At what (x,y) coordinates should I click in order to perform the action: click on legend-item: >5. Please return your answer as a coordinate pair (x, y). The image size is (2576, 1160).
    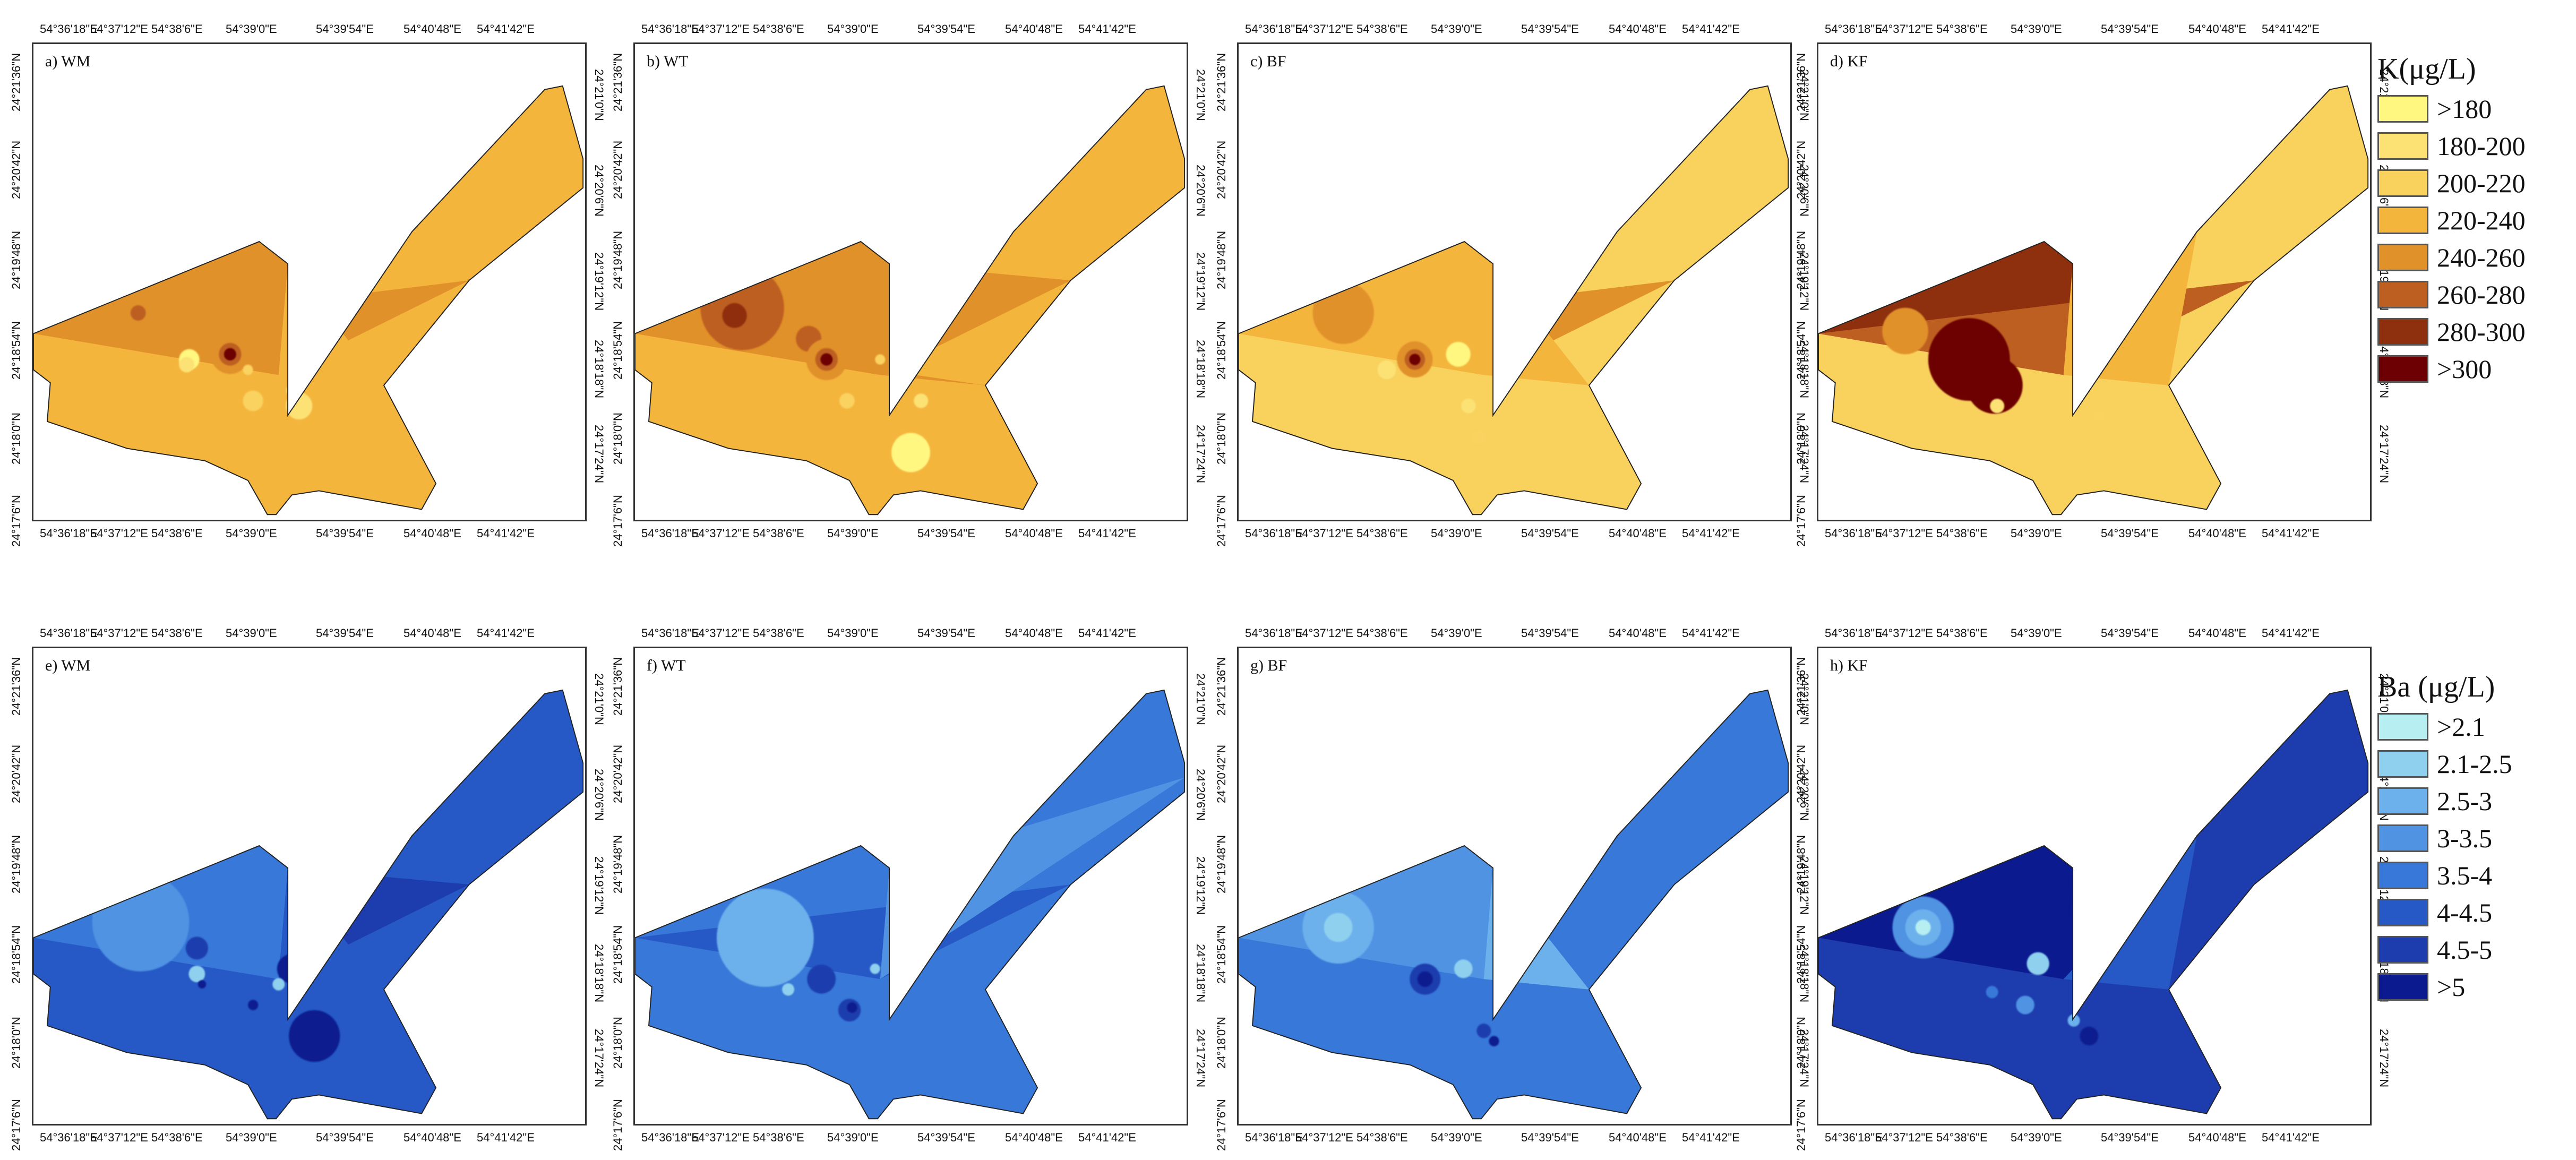
    Looking at the image, I should click on (2444, 987).